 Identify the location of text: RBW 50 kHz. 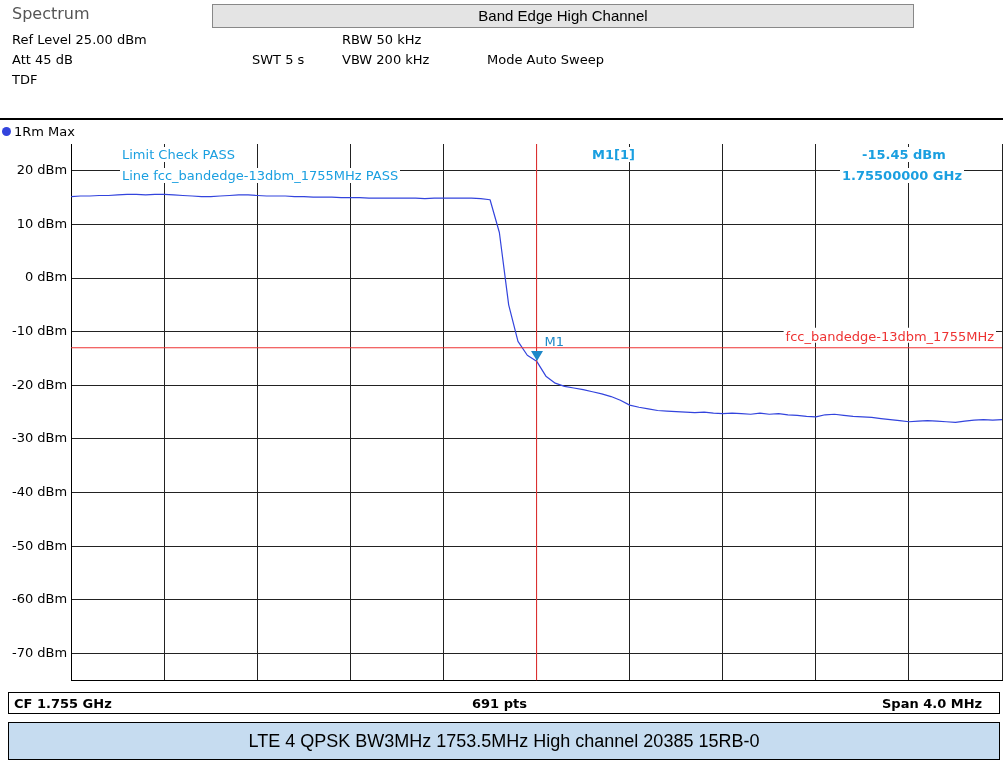
(382, 39).